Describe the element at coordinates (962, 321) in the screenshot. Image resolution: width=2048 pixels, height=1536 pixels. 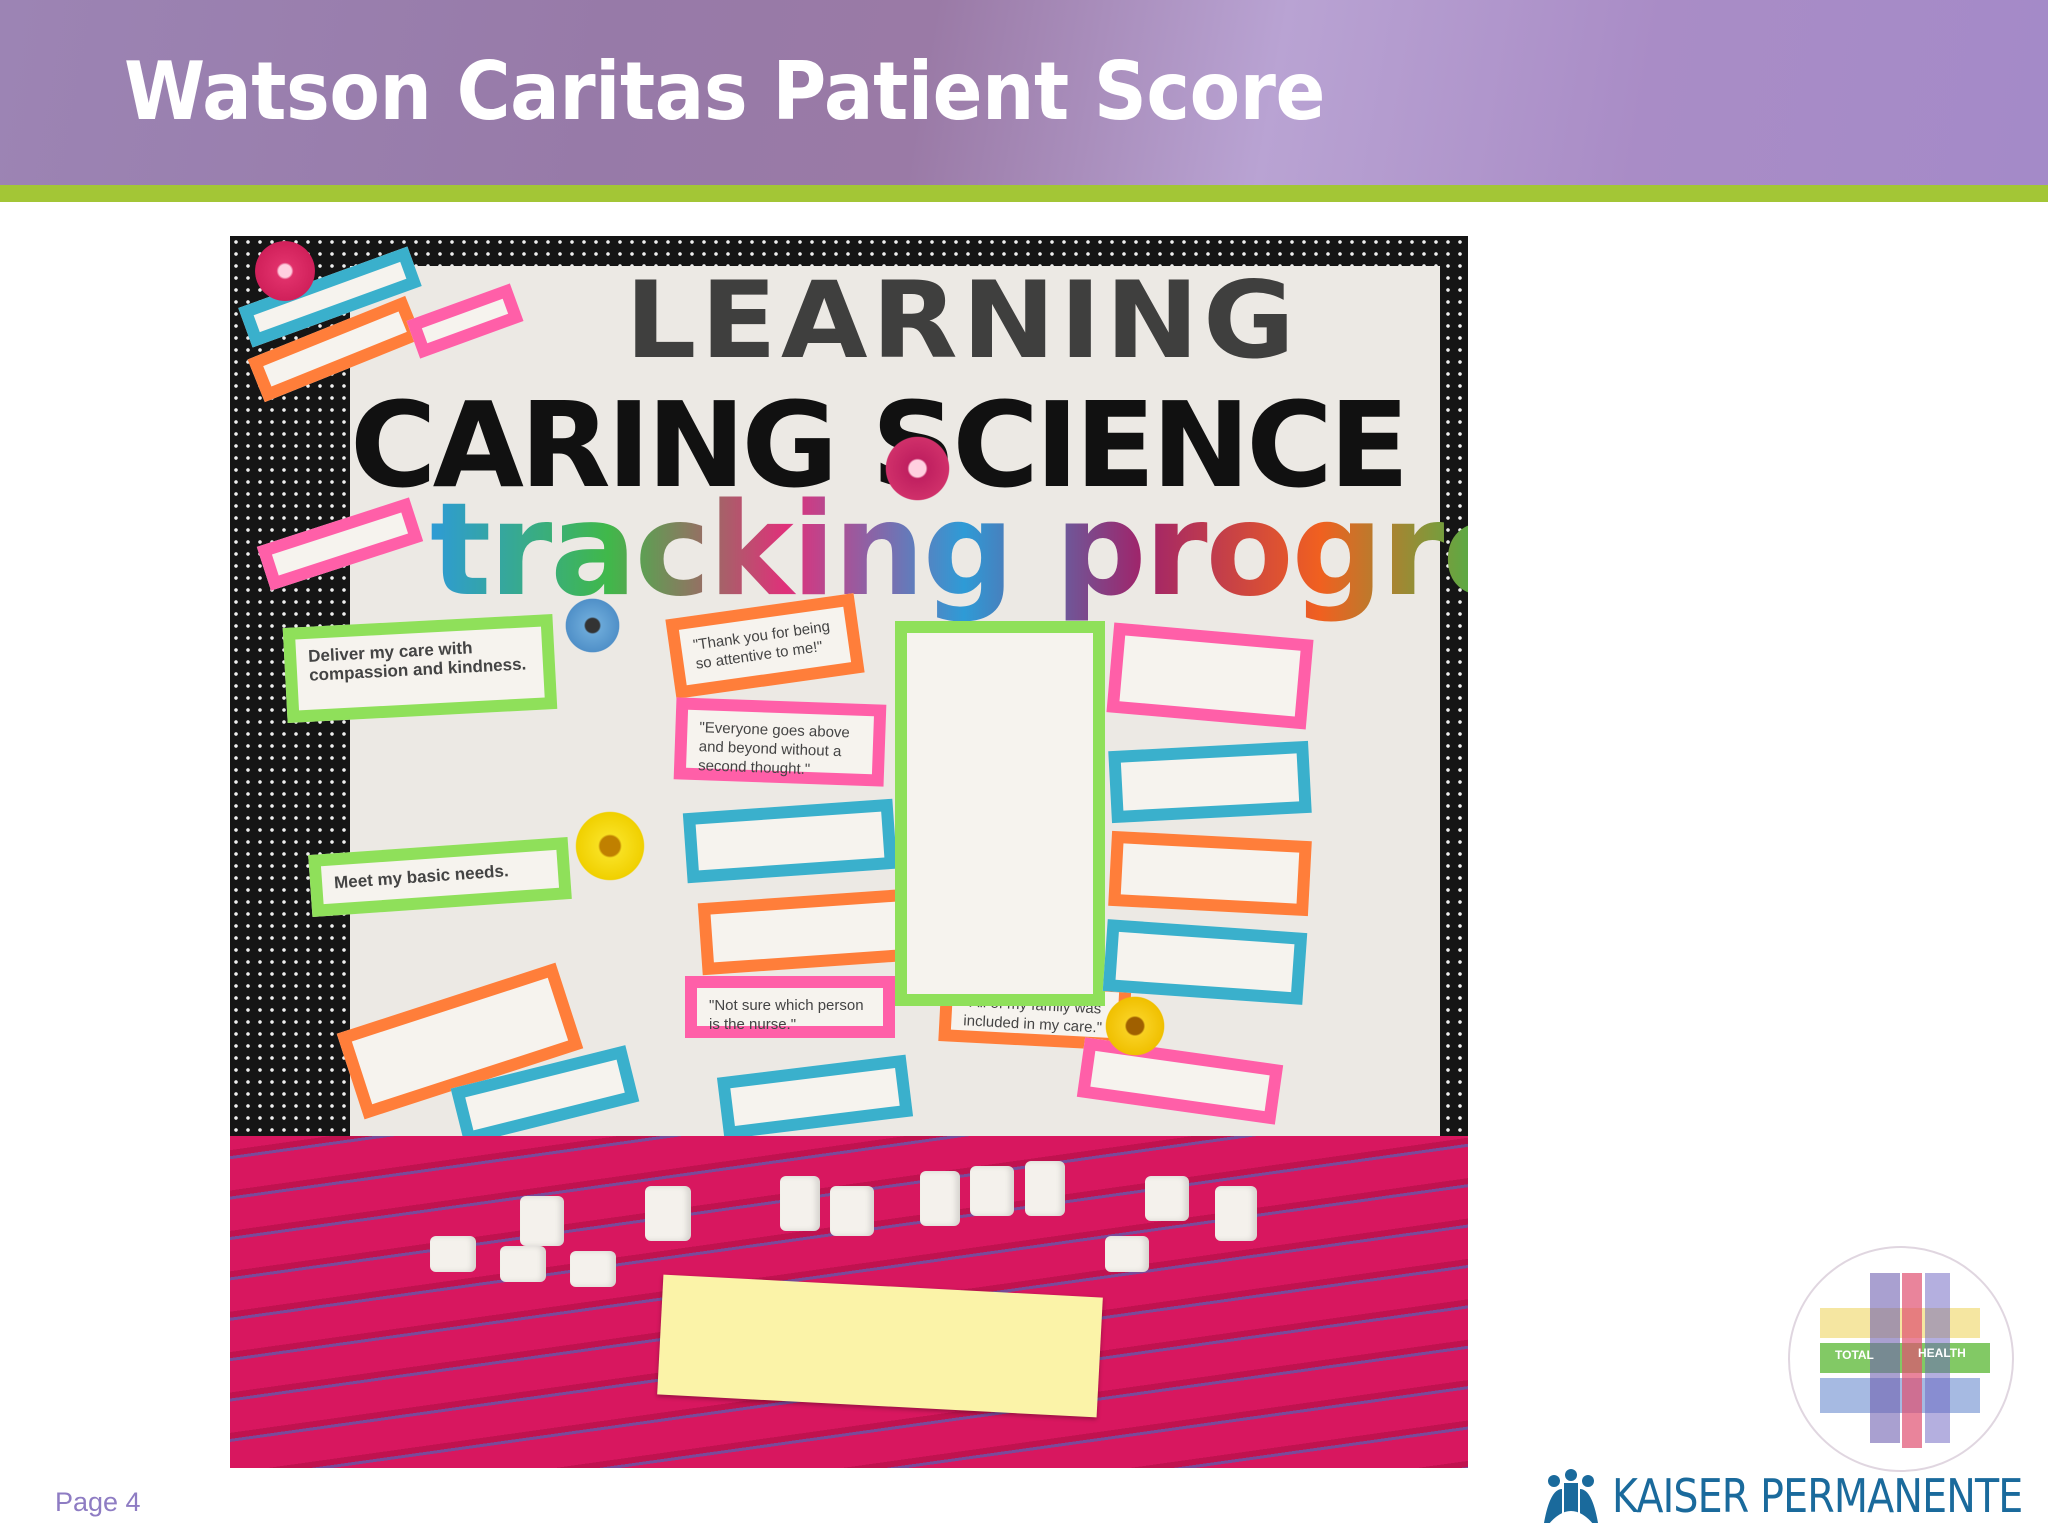
I see `board-heading-learning: LEARNING` at that location.